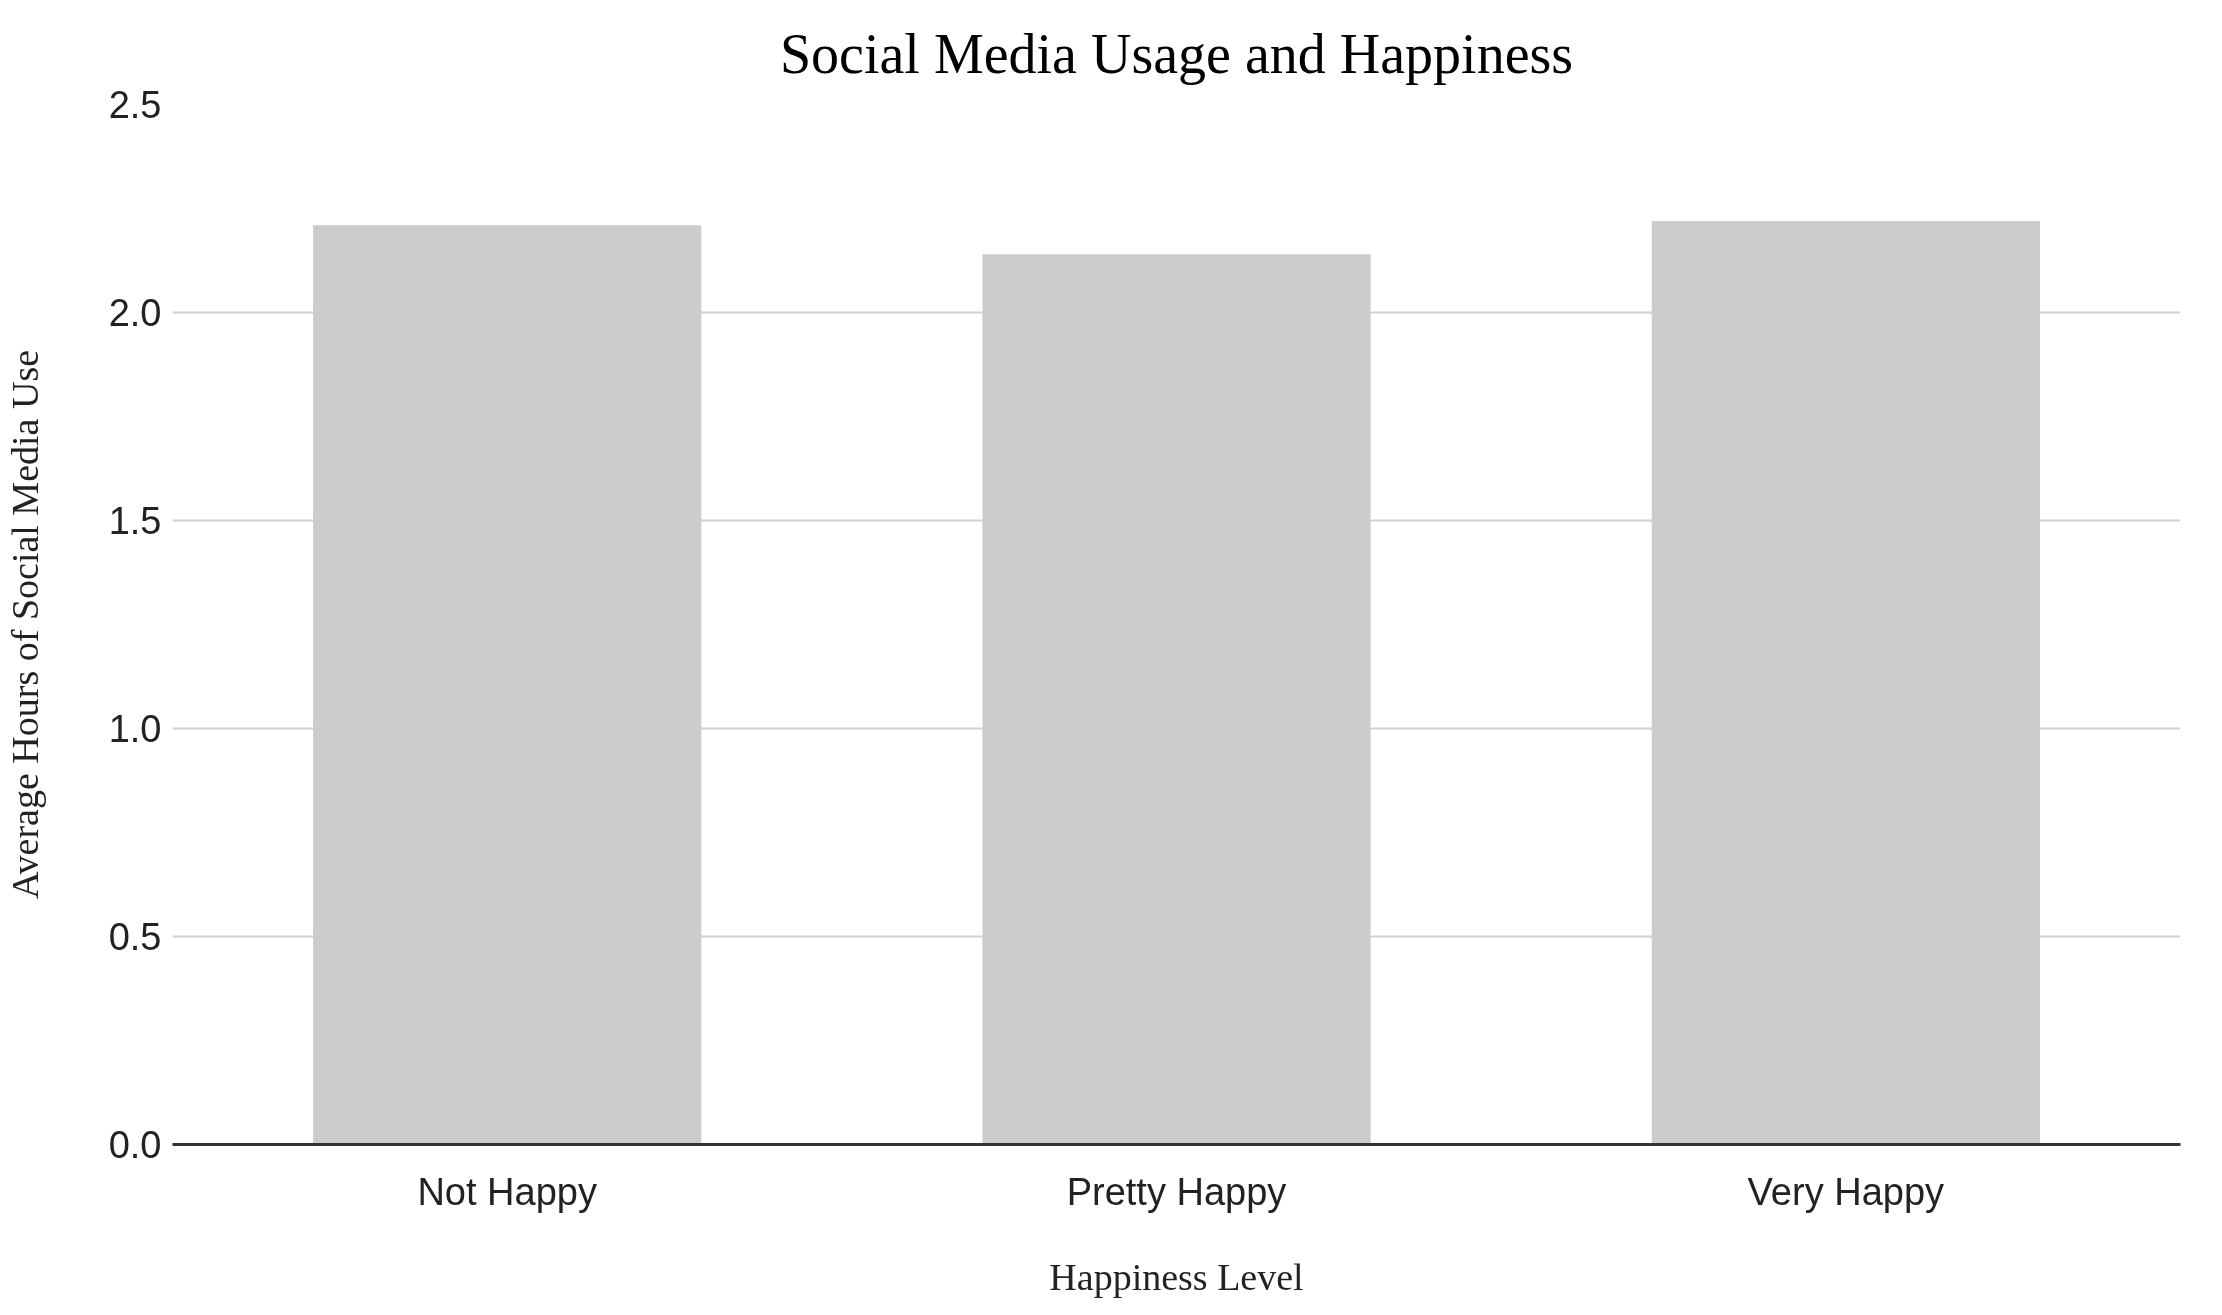  Describe the element at coordinates (1176, 53) in the screenshot. I see `chart-title: Social Media Usage and Happiness` at that location.